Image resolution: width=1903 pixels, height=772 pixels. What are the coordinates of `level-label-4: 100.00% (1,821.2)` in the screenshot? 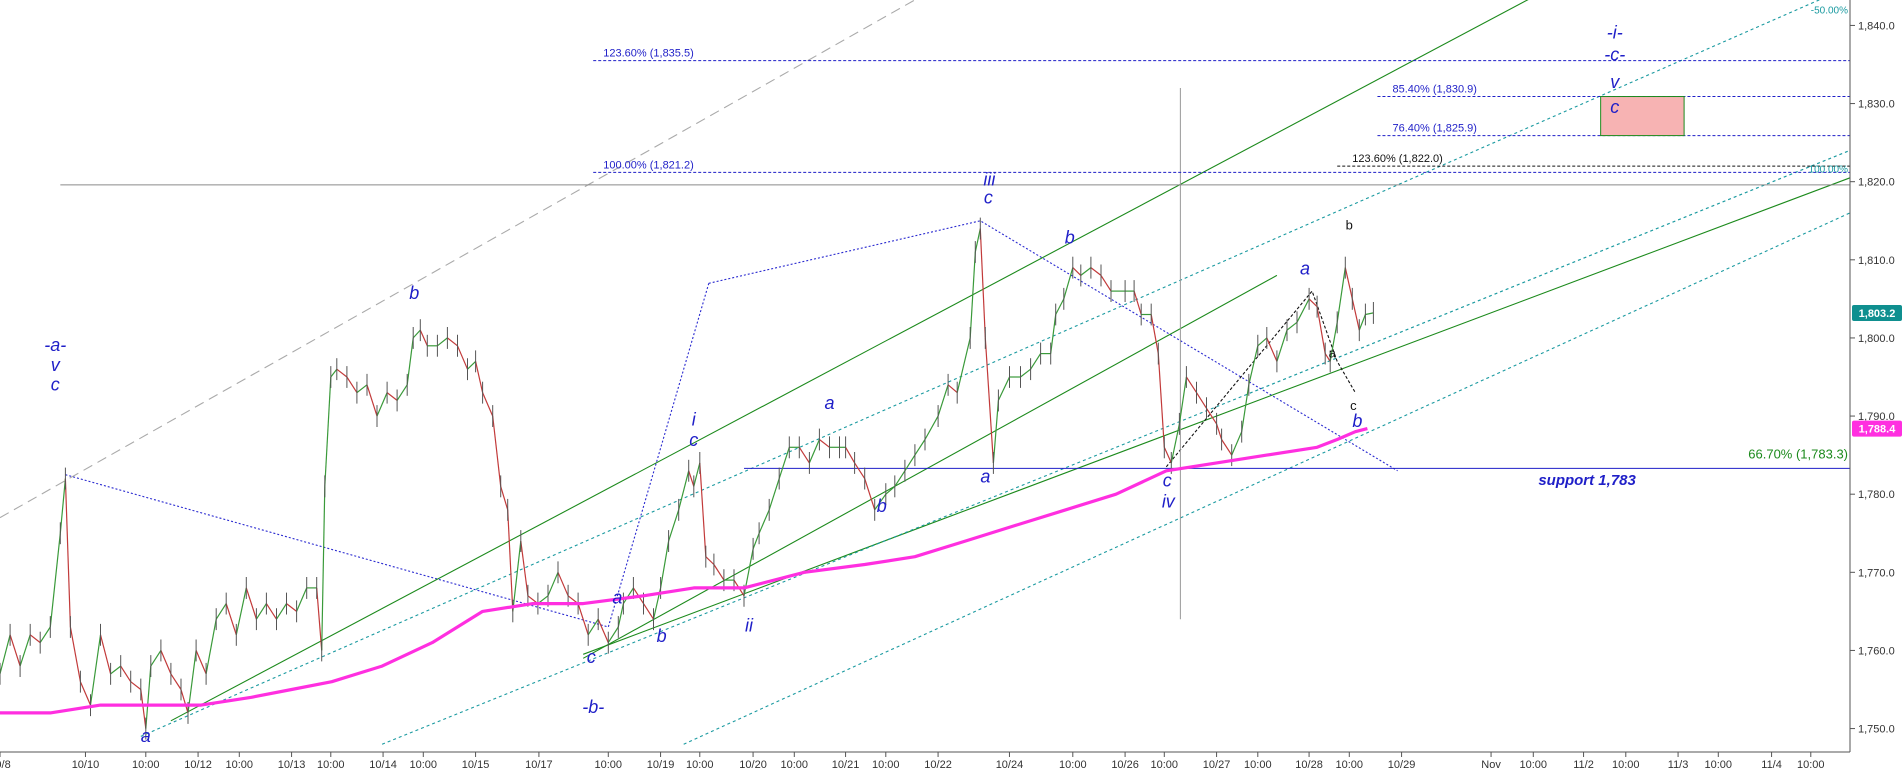 It's located at (648, 165).